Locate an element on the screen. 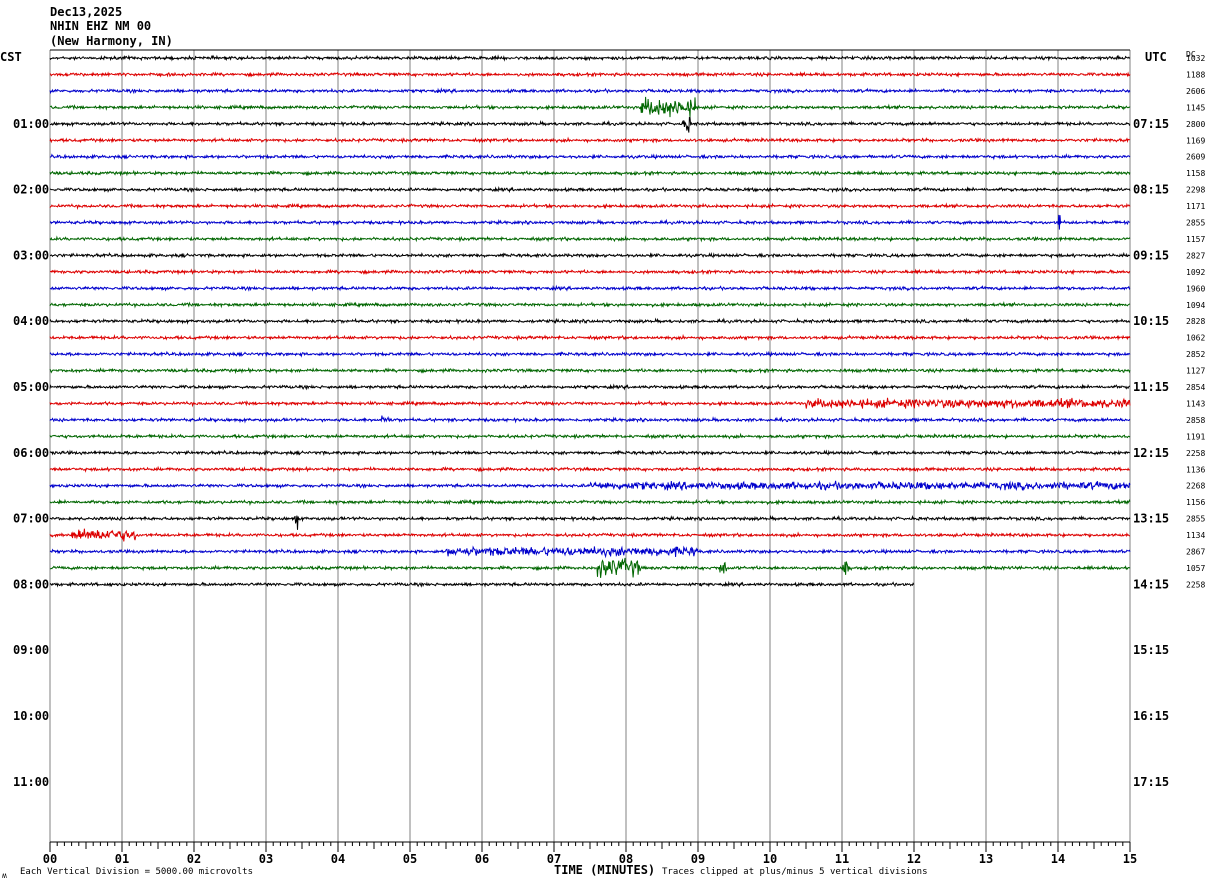 The image size is (1210, 886). dc-offset-label: 1062 is located at coordinates (1195, 338).